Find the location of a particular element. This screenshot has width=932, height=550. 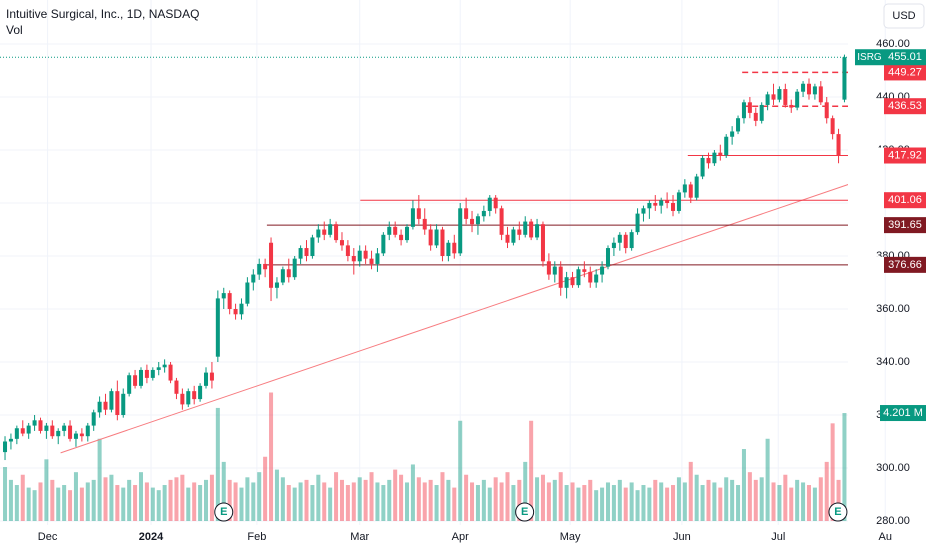

currency: USD is located at coordinates (903, 16).